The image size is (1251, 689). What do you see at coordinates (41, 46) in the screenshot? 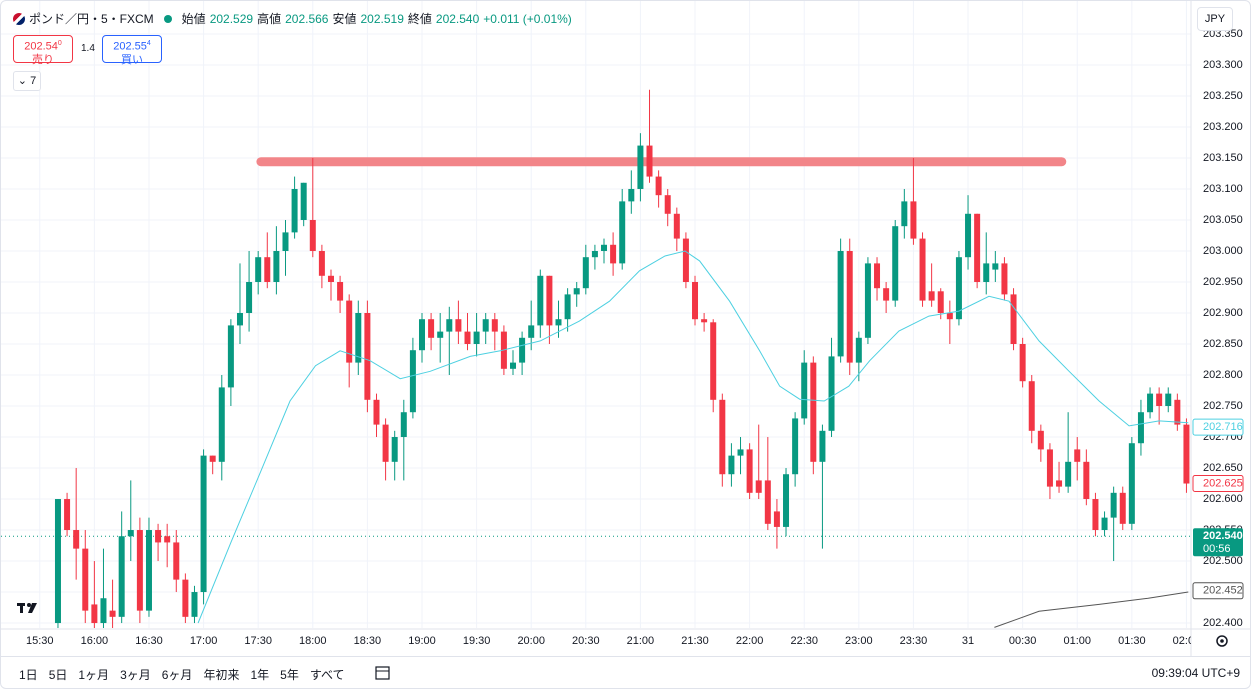
I see `sell-price: 202.54` at bounding box center [41, 46].